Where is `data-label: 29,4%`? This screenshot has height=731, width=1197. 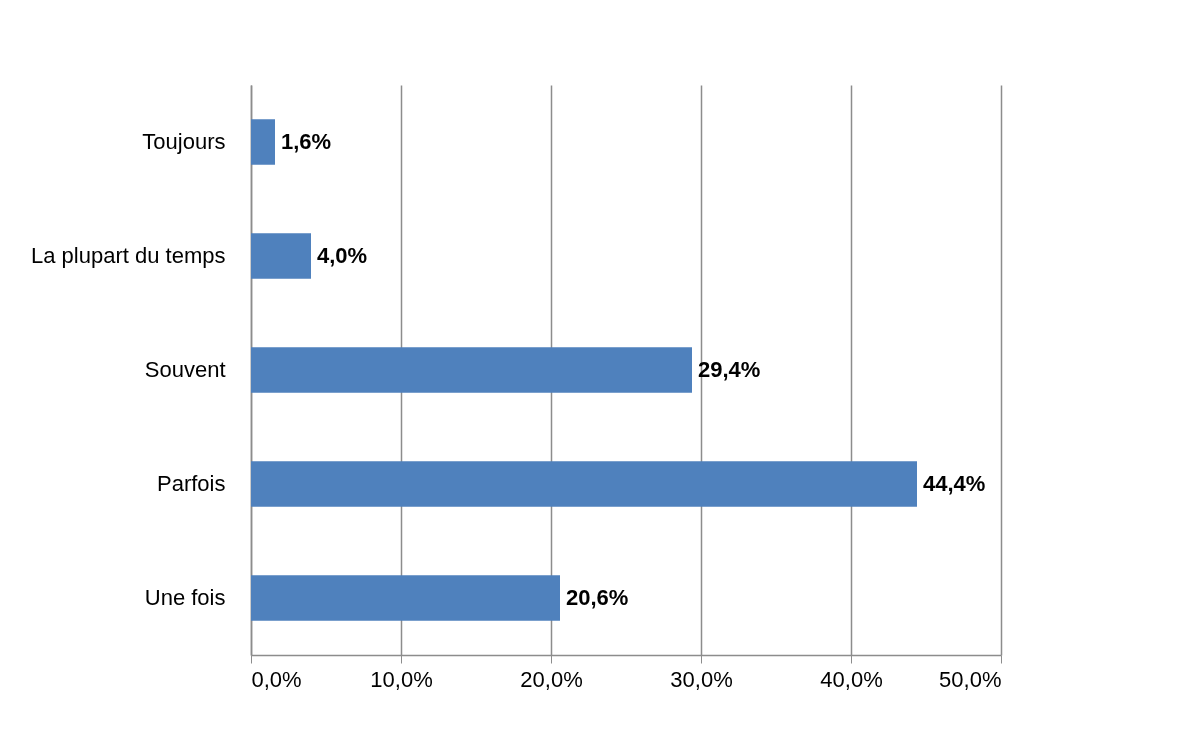
data-label: 29,4% is located at coordinates (729, 369).